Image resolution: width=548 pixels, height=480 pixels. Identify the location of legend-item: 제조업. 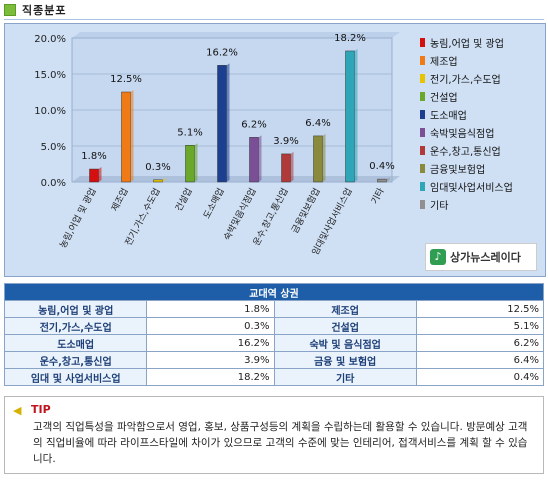
(466, 60).